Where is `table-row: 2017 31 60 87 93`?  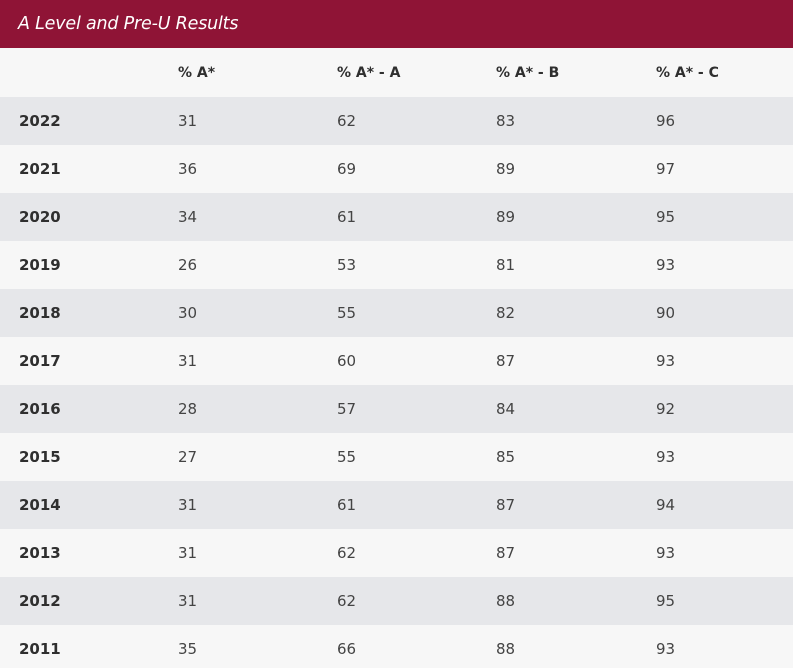
table-row: 2017 31 60 87 93 is located at coordinates (396, 361).